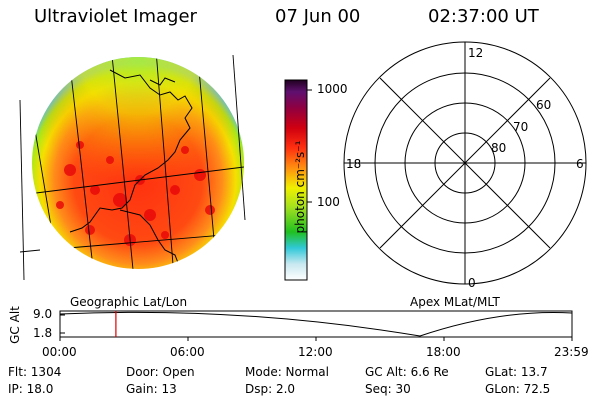 The height and width of the screenshot is (400, 600). I want to click on y-tick-low: 1.8, so click(43, 333).